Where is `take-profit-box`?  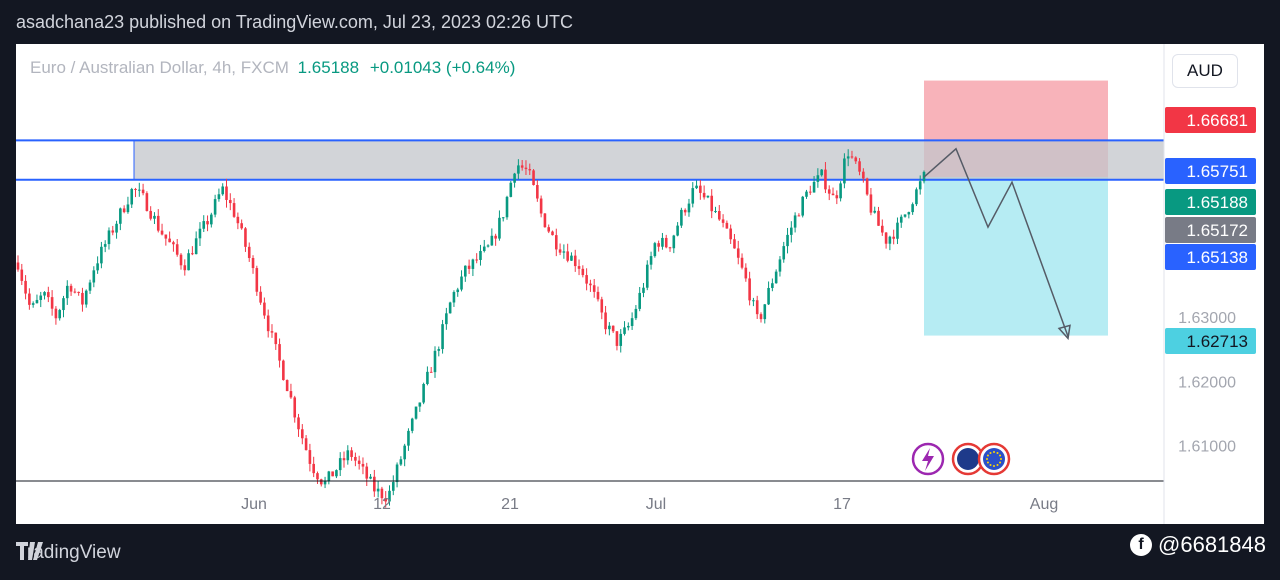
take-profit-box is located at coordinates (1016, 256).